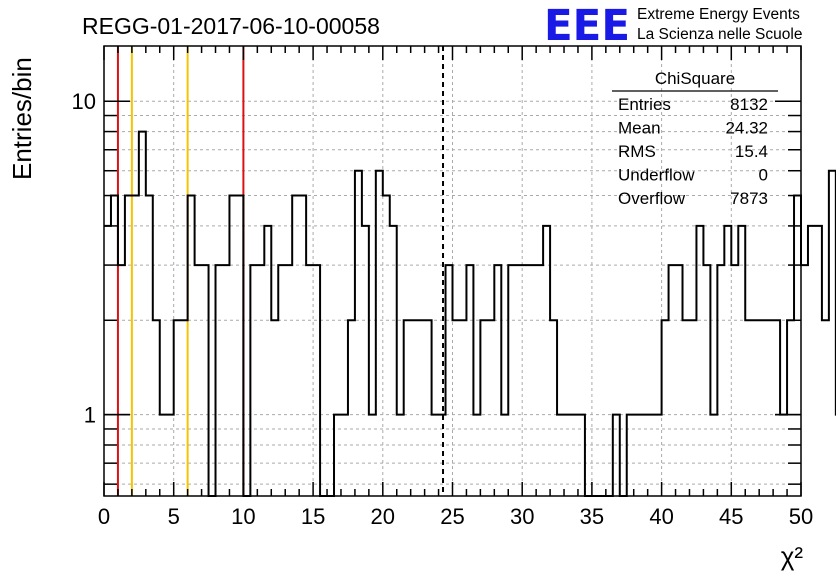  What do you see at coordinates (22, 118) in the screenshot?
I see `y-axis-label: Entries/bin` at bounding box center [22, 118].